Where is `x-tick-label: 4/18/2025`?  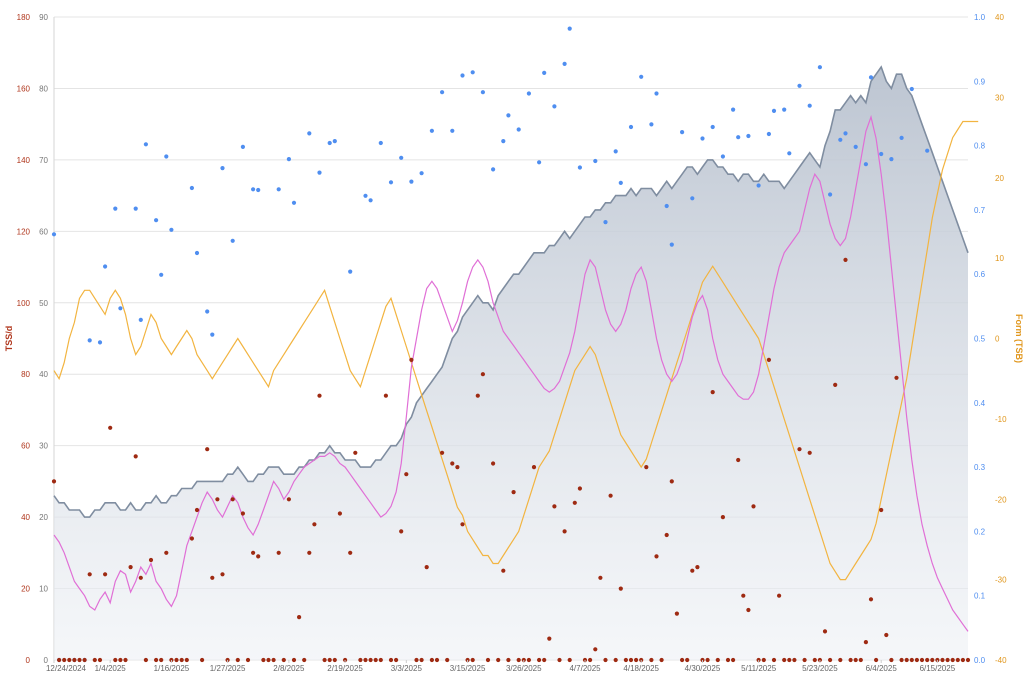
x-tick-label: 4/18/2025 is located at coordinates (641, 668).